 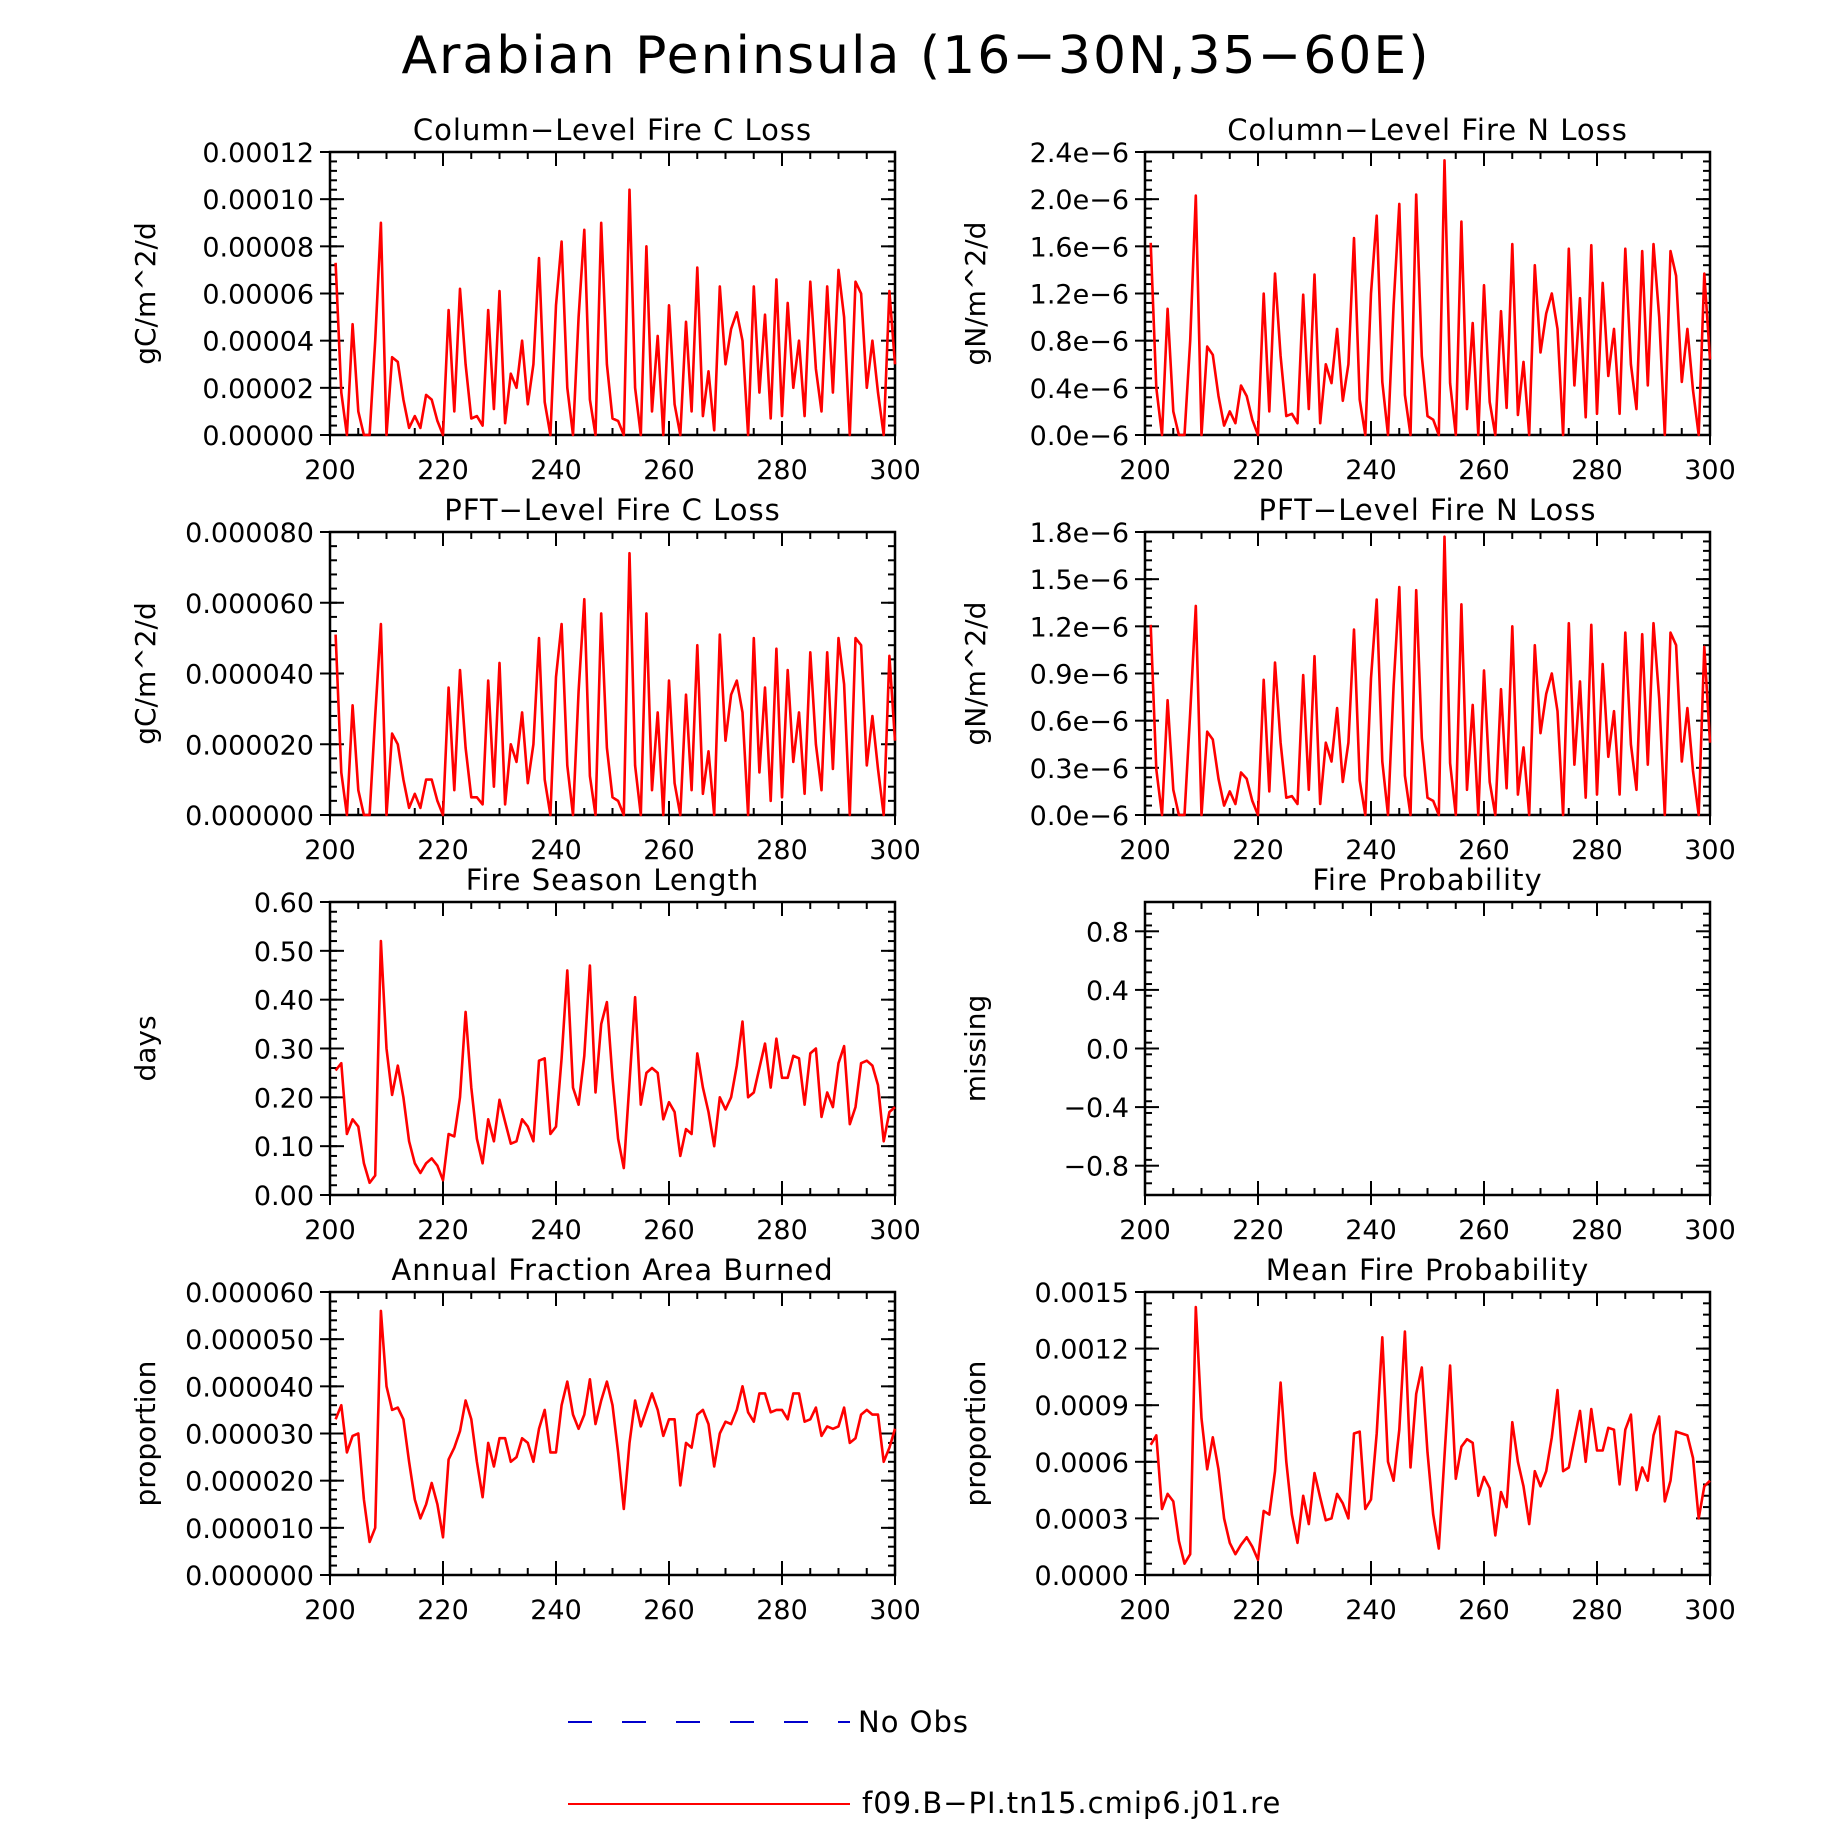 I want to click on y-tick-label: 0.00006, so click(x=258, y=295).